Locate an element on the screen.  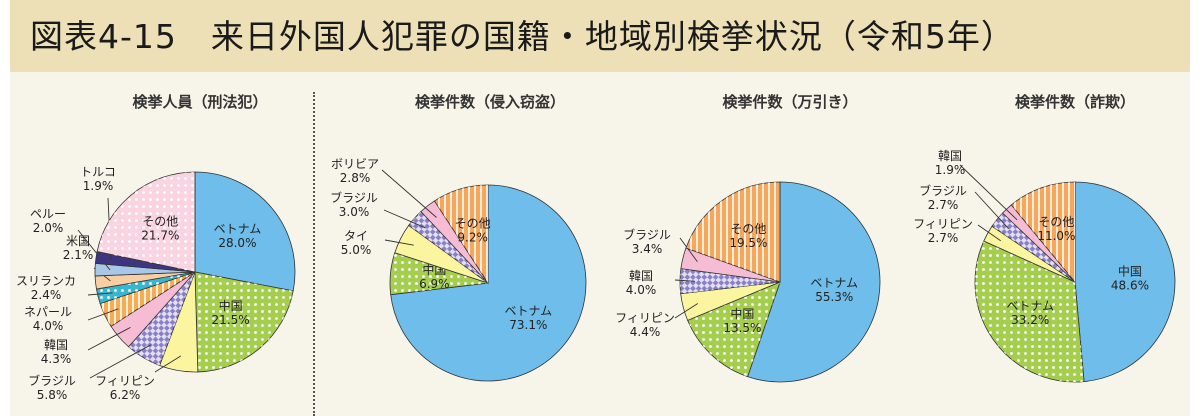
panel-divider is located at coordinates (314, 254).